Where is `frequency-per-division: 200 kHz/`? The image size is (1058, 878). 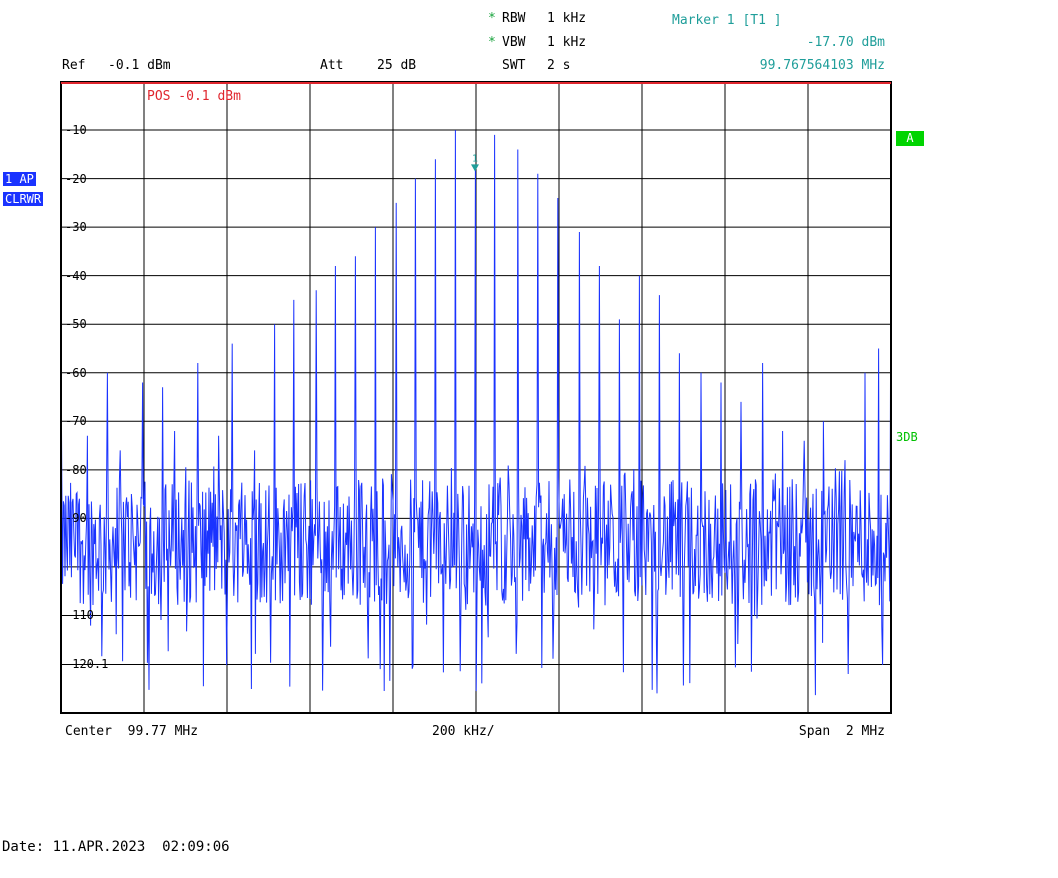
frequency-per-division: 200 kHz/ is located at coordinates (463, 731).